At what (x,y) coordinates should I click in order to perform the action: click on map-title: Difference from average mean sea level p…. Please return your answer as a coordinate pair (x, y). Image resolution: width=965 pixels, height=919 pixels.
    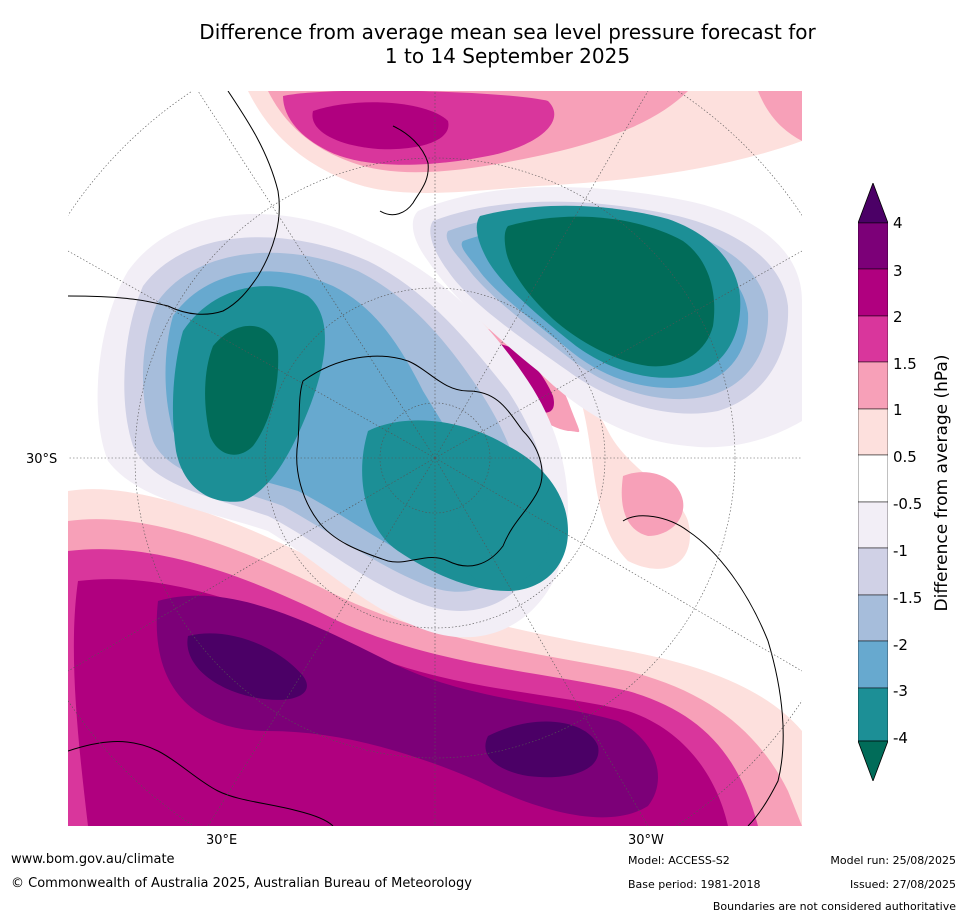
    Looking at the image, I should click on (482, 44).